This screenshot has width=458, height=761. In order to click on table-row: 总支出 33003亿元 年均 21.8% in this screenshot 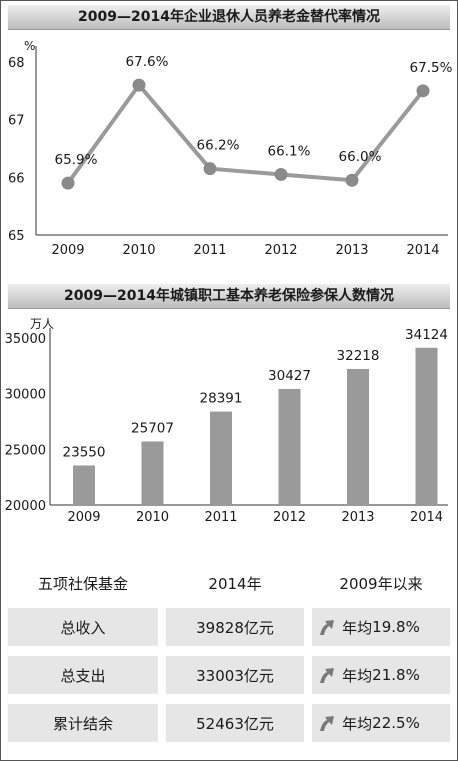, I will do `click(229, 675)`.